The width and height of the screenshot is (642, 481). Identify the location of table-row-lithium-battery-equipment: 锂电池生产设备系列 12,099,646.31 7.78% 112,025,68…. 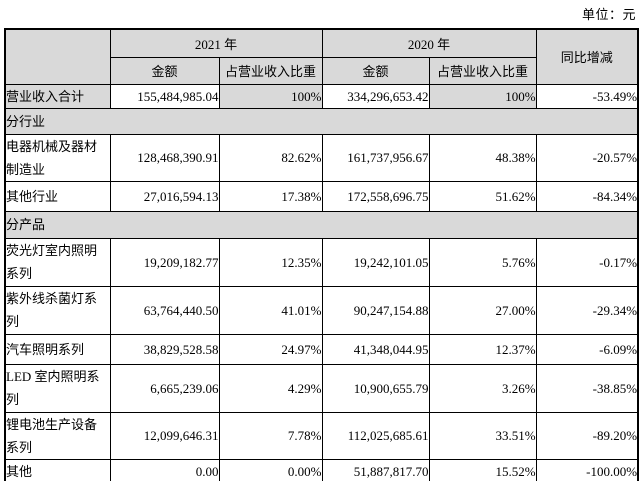
(321, 435).